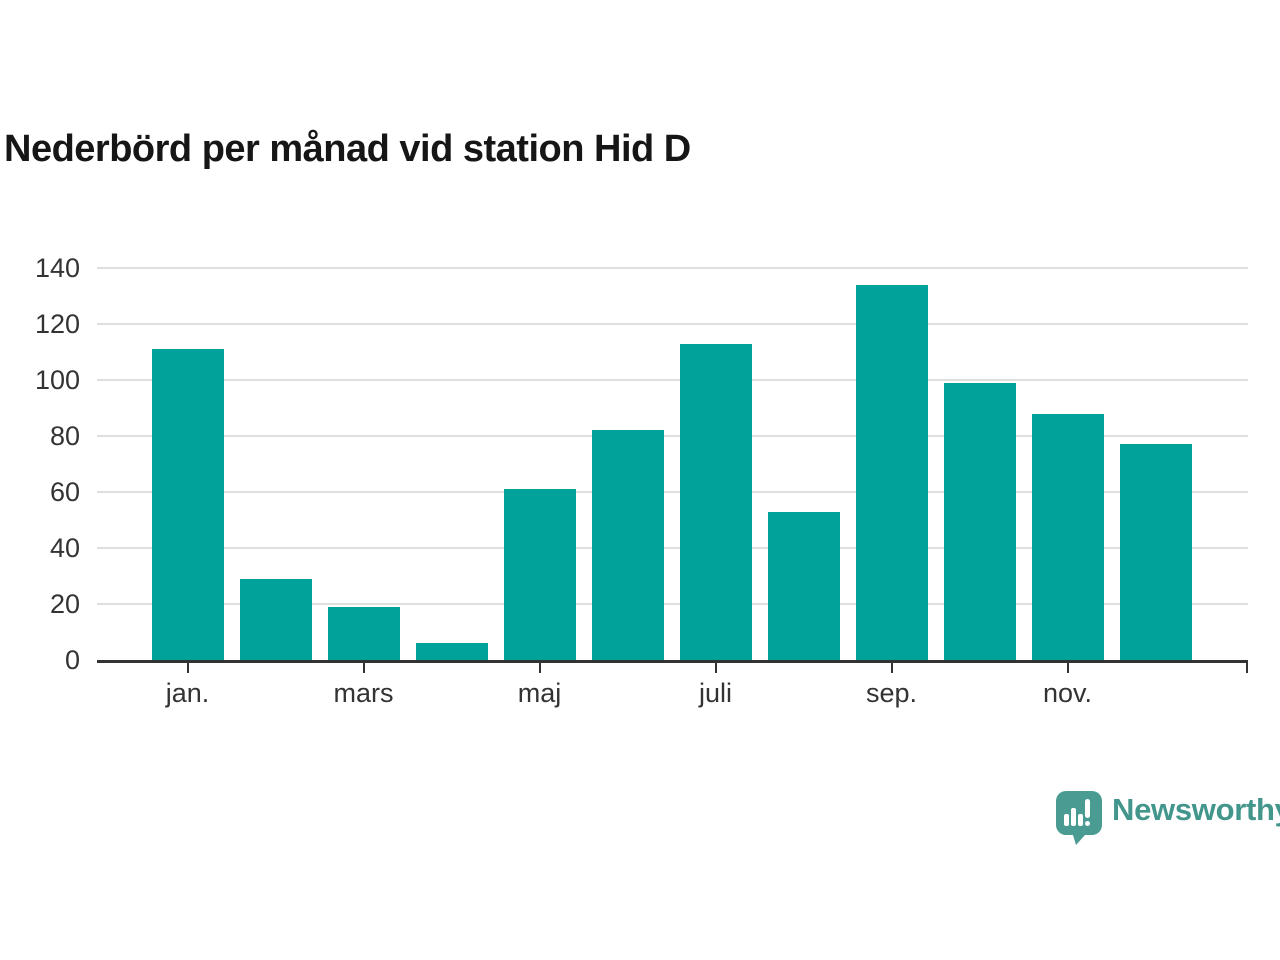  What do you see at coordinates (891, 472) in the screenshot?
I see `bar-sep` at bounding box center [891, 472].